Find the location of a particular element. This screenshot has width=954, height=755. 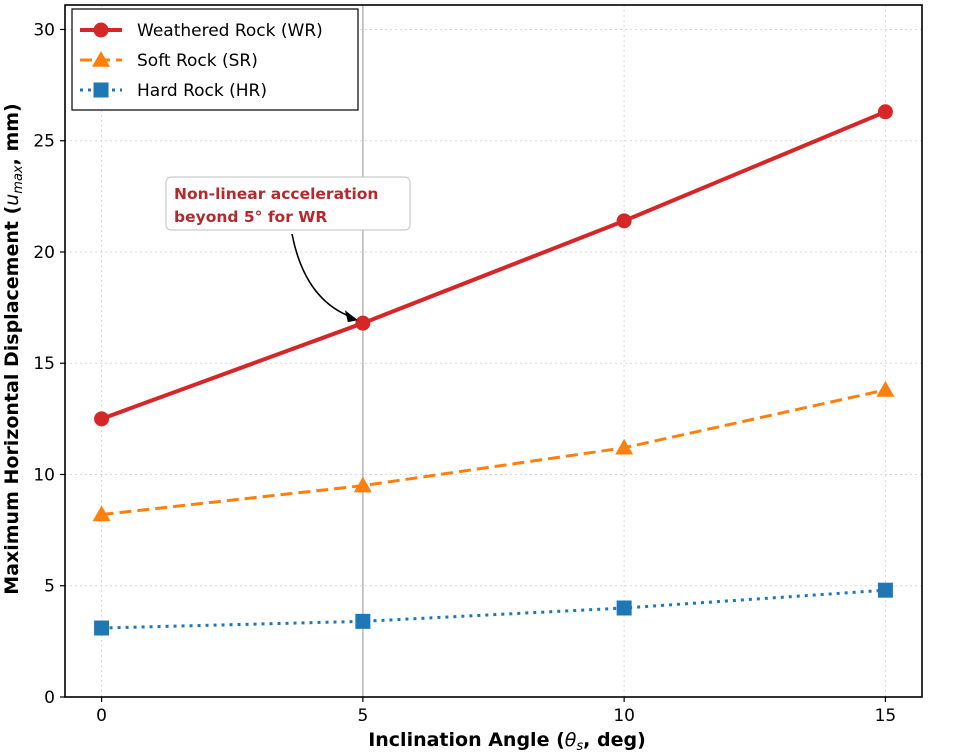

y-tick-label: 0 is located at coordinates (49, 698).